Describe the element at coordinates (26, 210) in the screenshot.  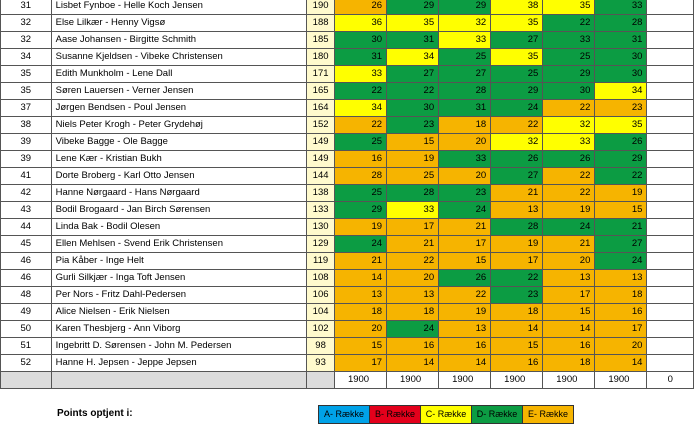
I see `rank-cell: 43` at that location.